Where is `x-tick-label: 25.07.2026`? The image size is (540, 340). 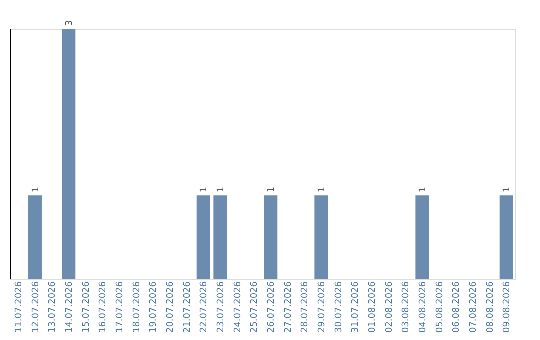 x-tick-label: 25.07.2026 is located at coordinates (255, 307).